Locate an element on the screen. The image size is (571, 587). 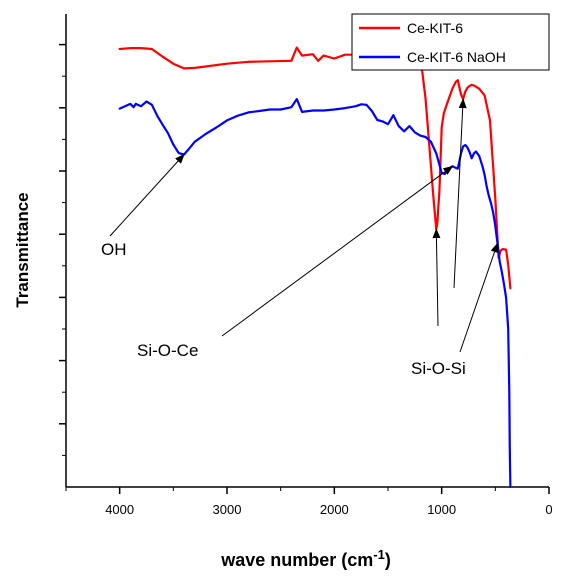
annotation-si-o-si: Si-O-Si is located at coordinates (438, 368).